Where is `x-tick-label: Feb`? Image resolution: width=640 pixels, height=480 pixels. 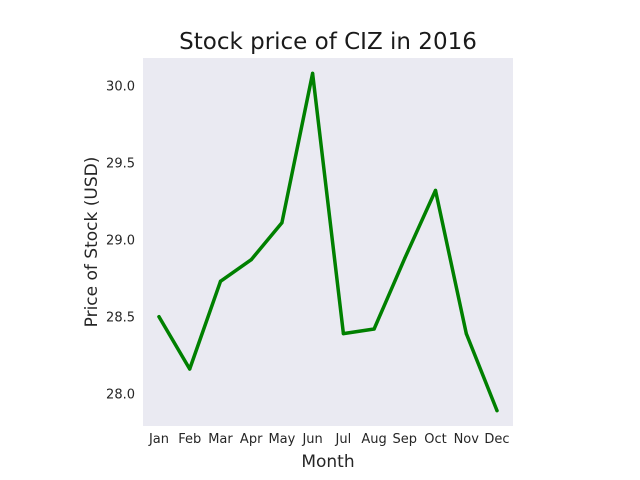
x-tick-label: Feb is located at coordinates (189, 439).